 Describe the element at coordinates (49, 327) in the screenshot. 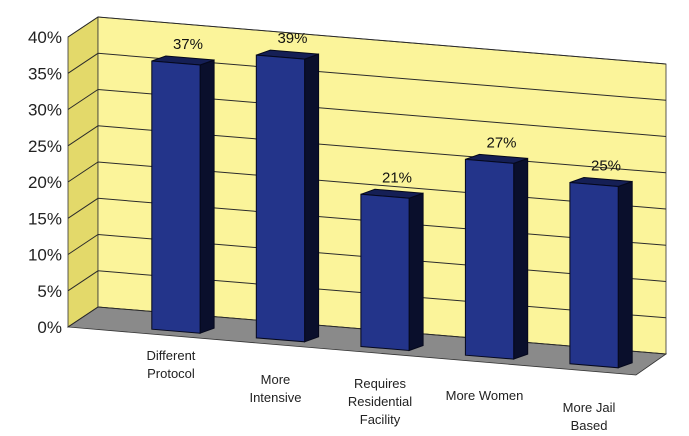

I see `y-tick-label: 0%` at that location.